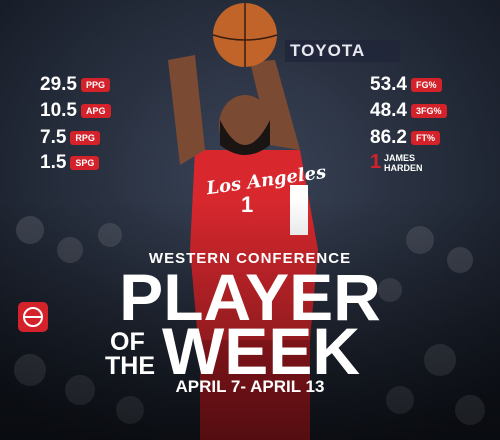 The width and height of the screenshot is (500, 440). I want to click on stat-unit: FG%, so click(426, 85).